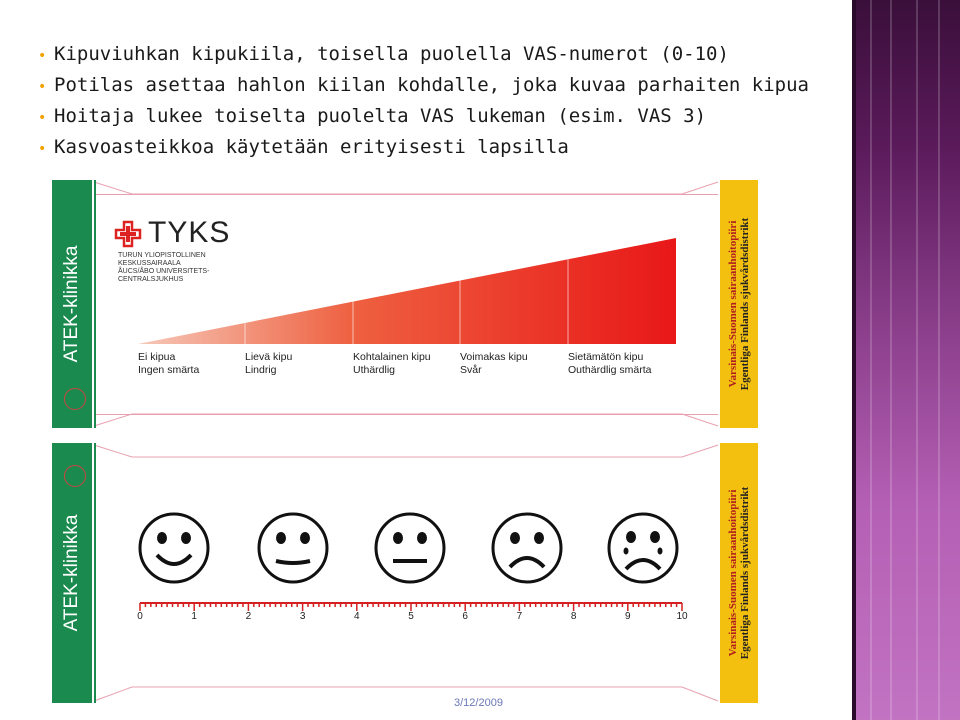 The width and height of the screenshot is (960, 720). Describe the element at coordinates (357, 616) in the screenshot. I see `tick-label: 4` at that location.